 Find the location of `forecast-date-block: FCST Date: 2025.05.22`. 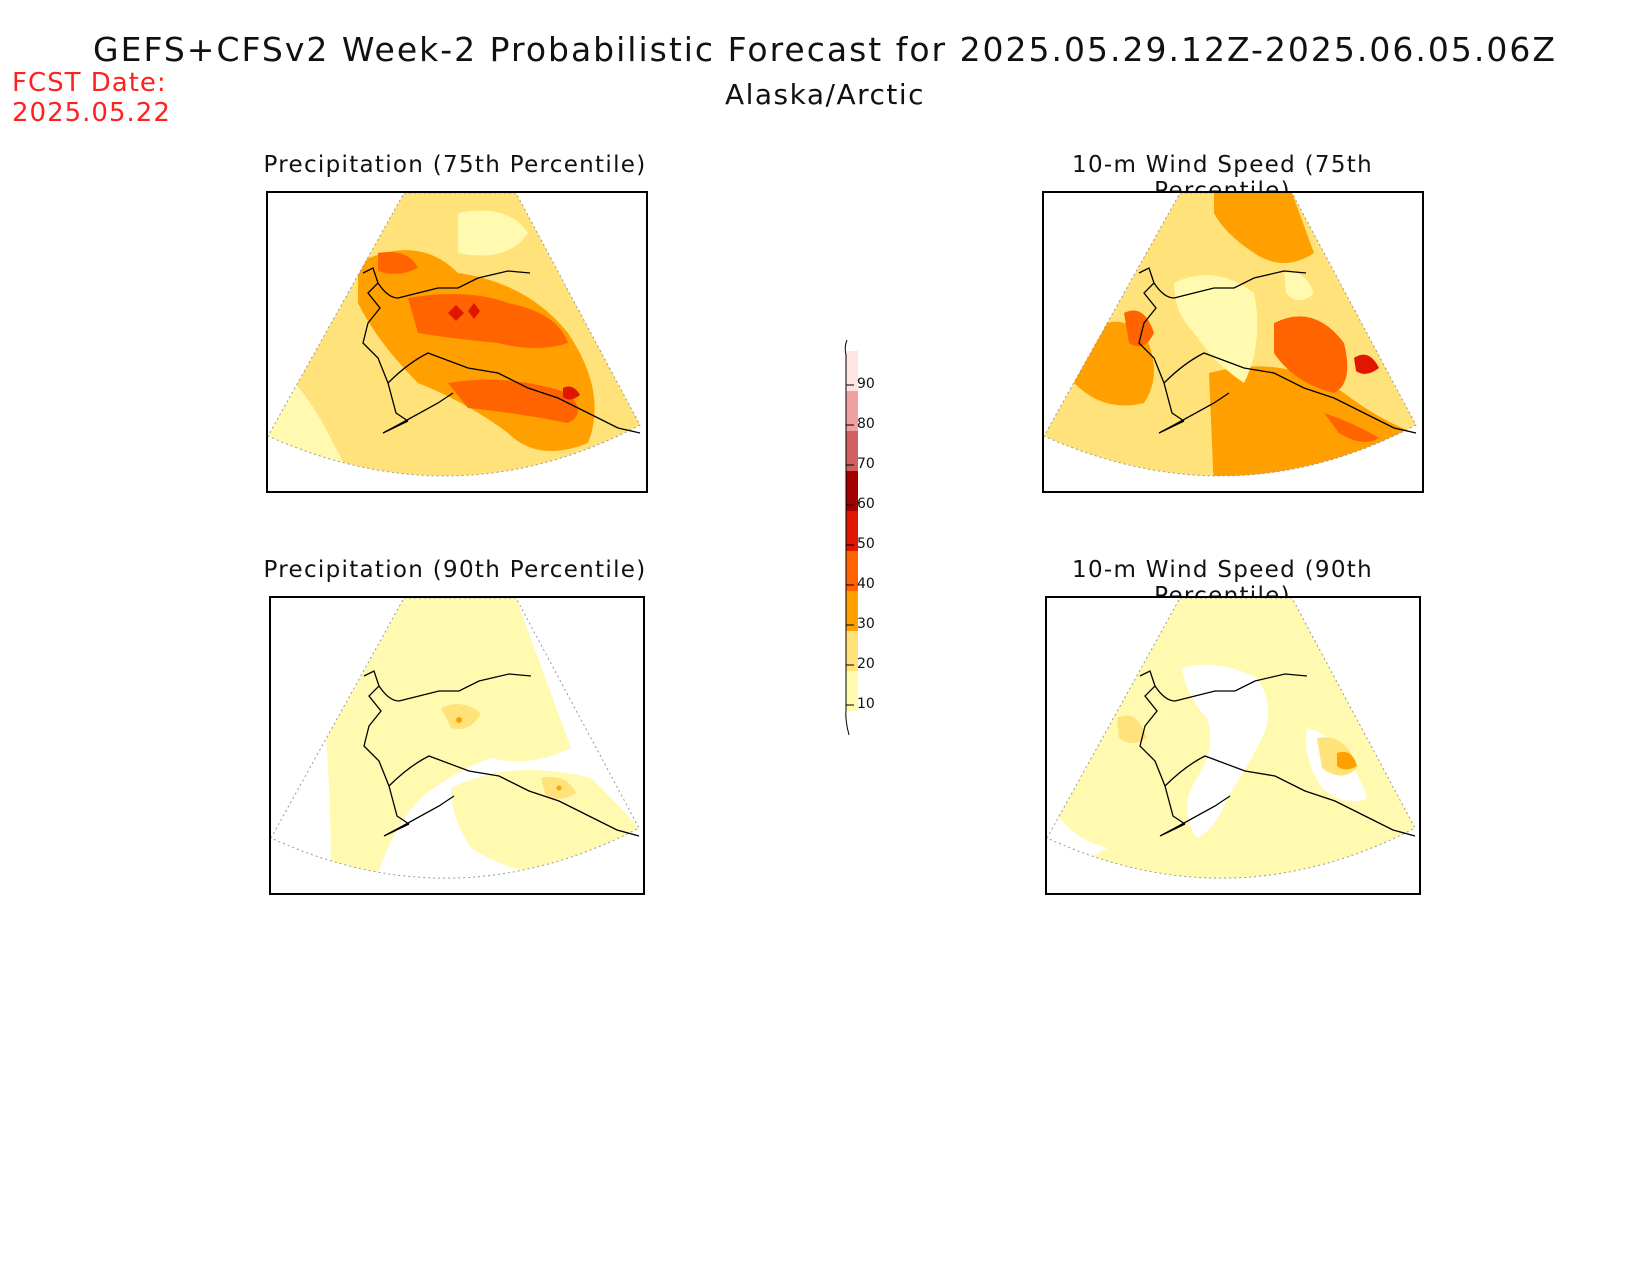

forecast-date-block: FCST Date: 2025.05.22 is located at coordinates (91, 98).